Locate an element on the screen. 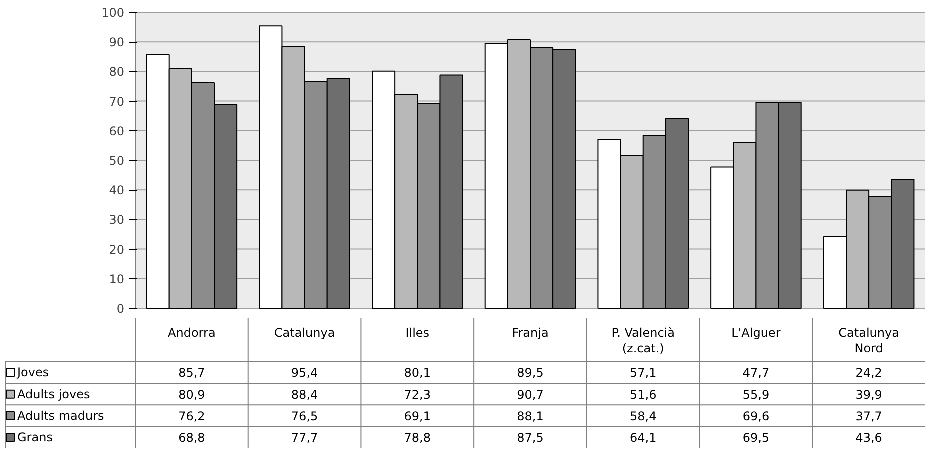  x-tick-label: Illes is located at coordinates (418, 333).